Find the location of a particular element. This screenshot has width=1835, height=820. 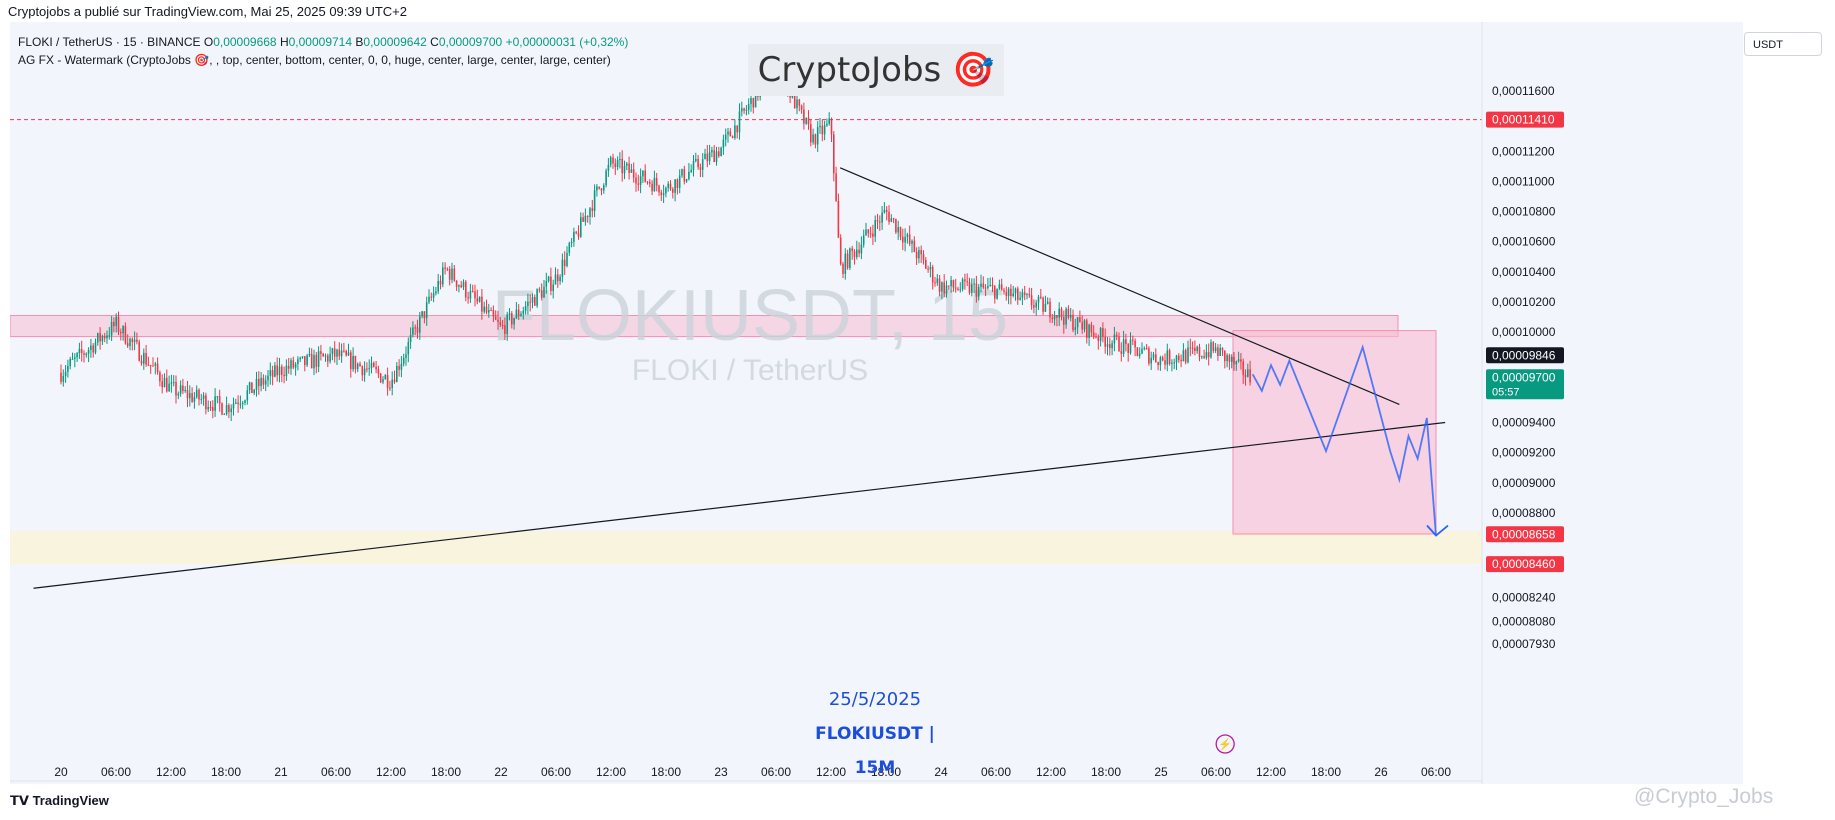

lightning-glyph: ⚡ is located at coordinates (1225, 744).